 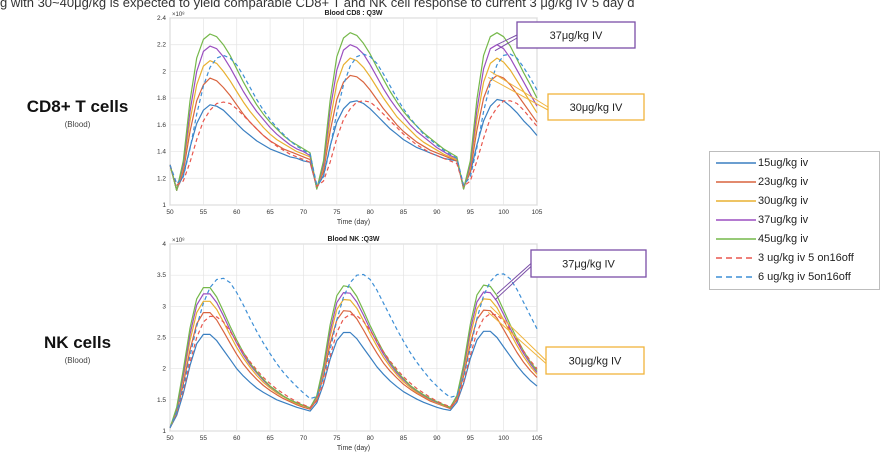 What do you see at coordinates (806, 258) in the screenshot?
I see `legend-label: 3 ug/kg iv 5 on16off` at bounding box center [806, 258].